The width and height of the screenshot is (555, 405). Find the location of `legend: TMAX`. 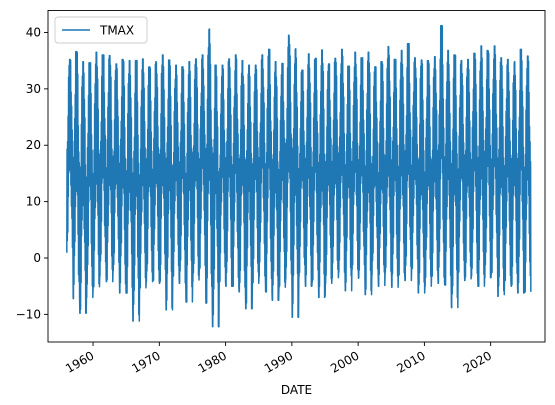

legend: TMAX is located at coordinates (101, 30).